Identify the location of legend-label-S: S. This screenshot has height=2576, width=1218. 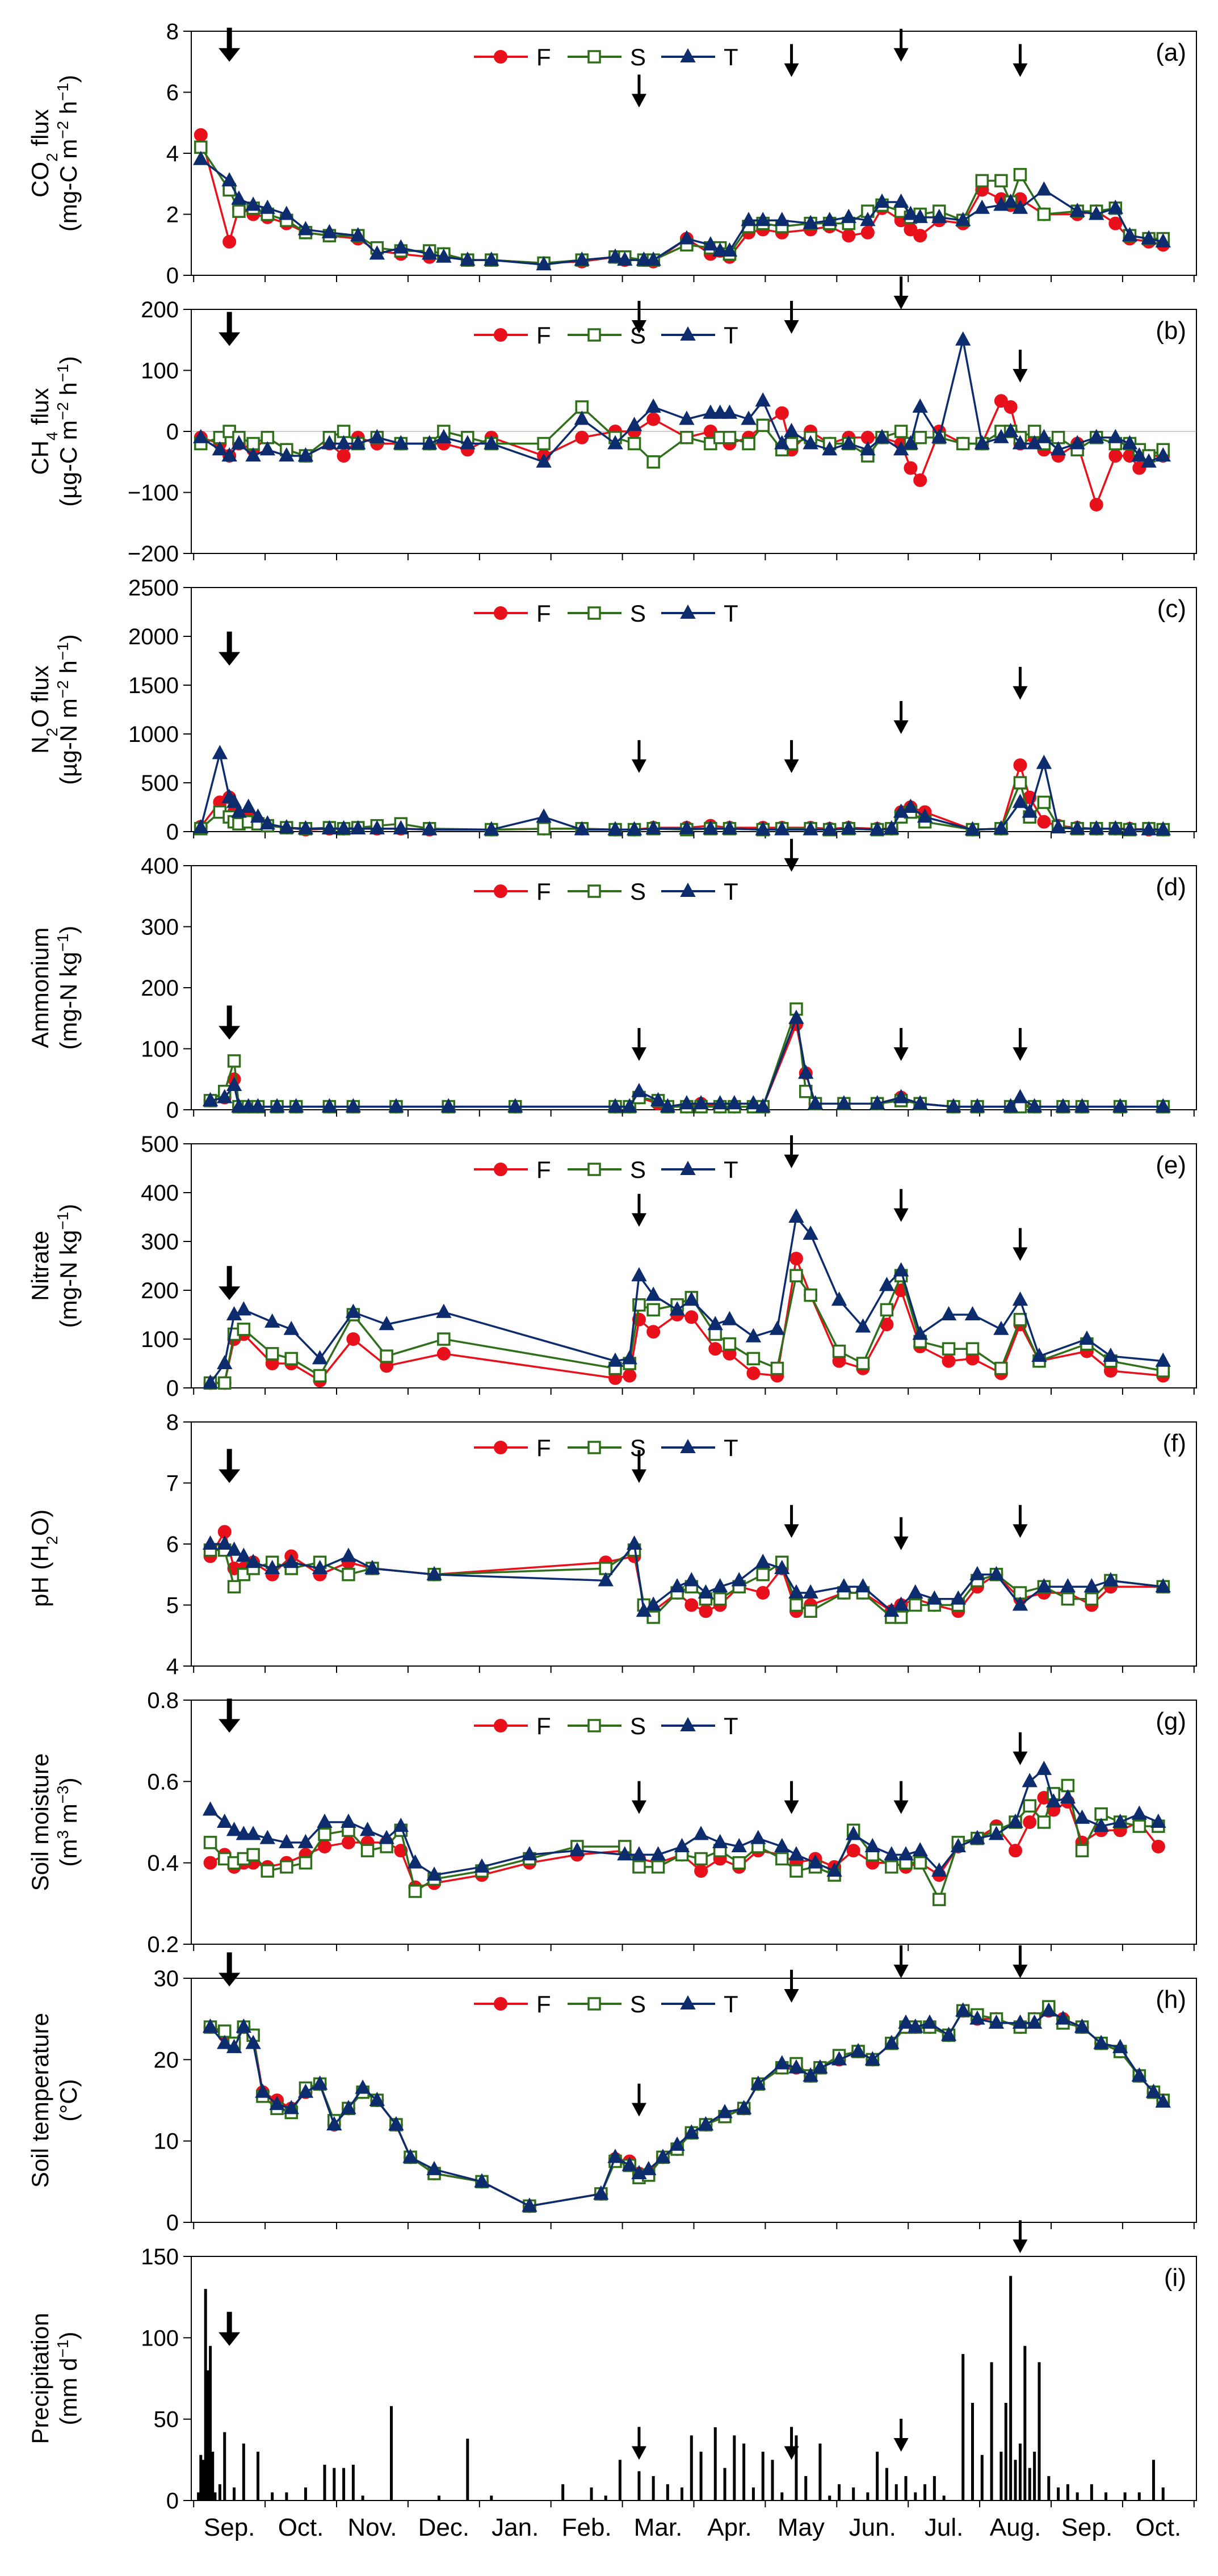
(638, 613).